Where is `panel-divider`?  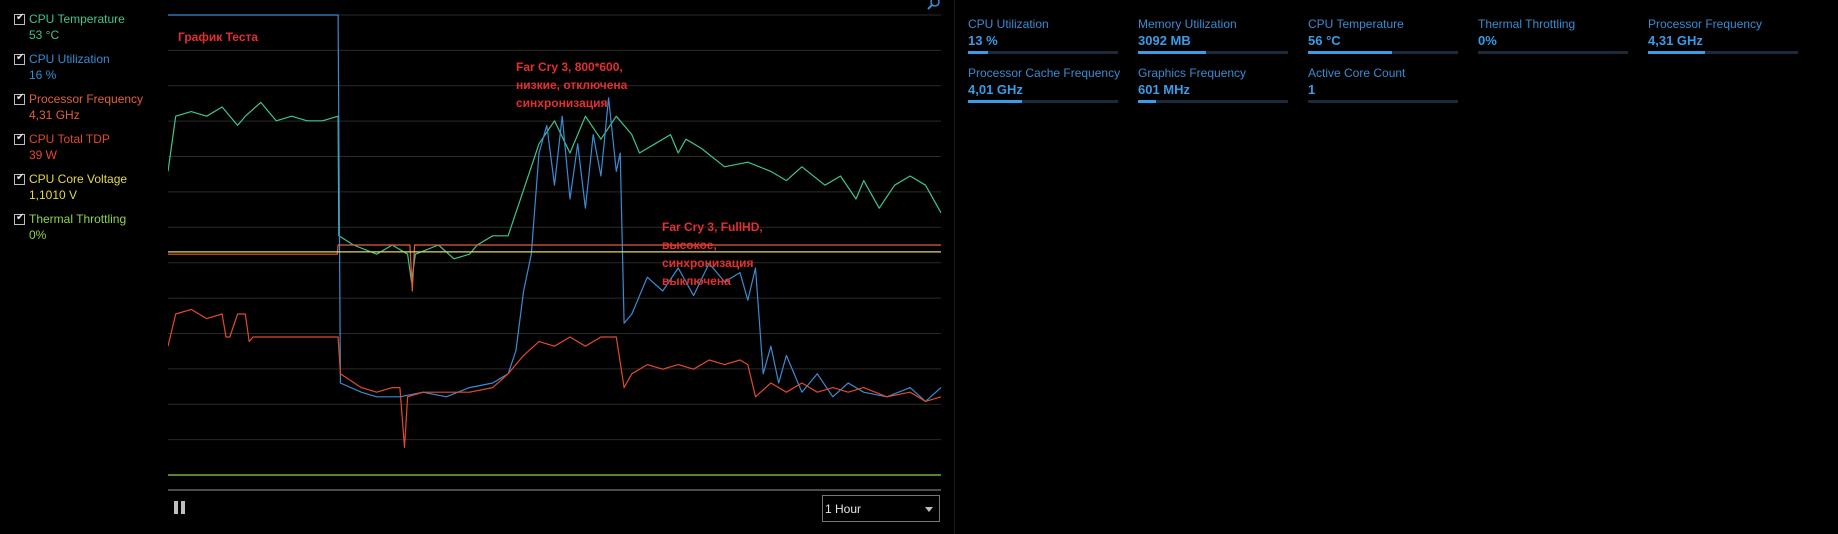 panel-divider is located at coordinates (954, 267).